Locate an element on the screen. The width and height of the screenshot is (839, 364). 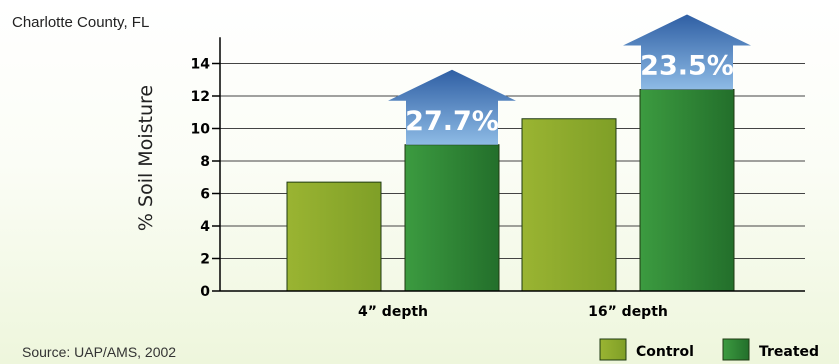
legend-swatch-control is located at coordinates (613, 349).